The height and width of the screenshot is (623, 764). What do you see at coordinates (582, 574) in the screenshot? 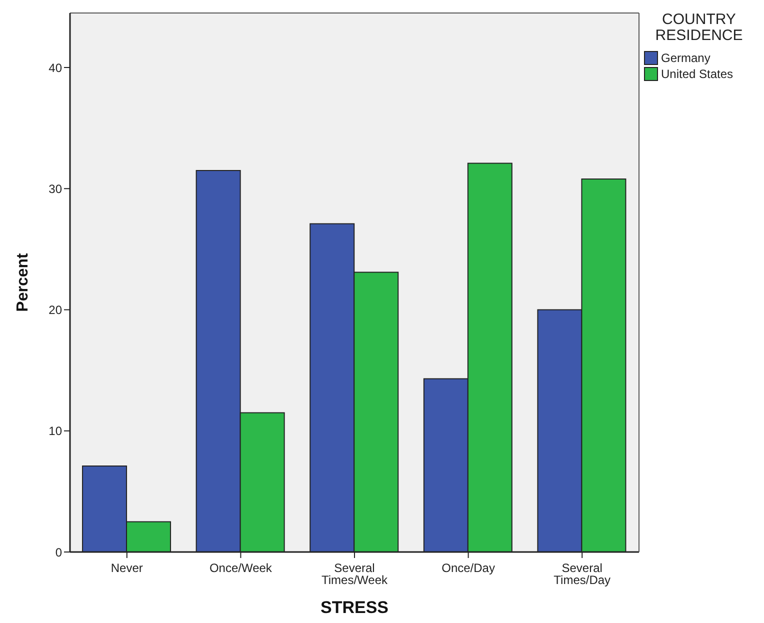
I see `x-tick-label: Several Times/Day` at bounding box center [582, 574].